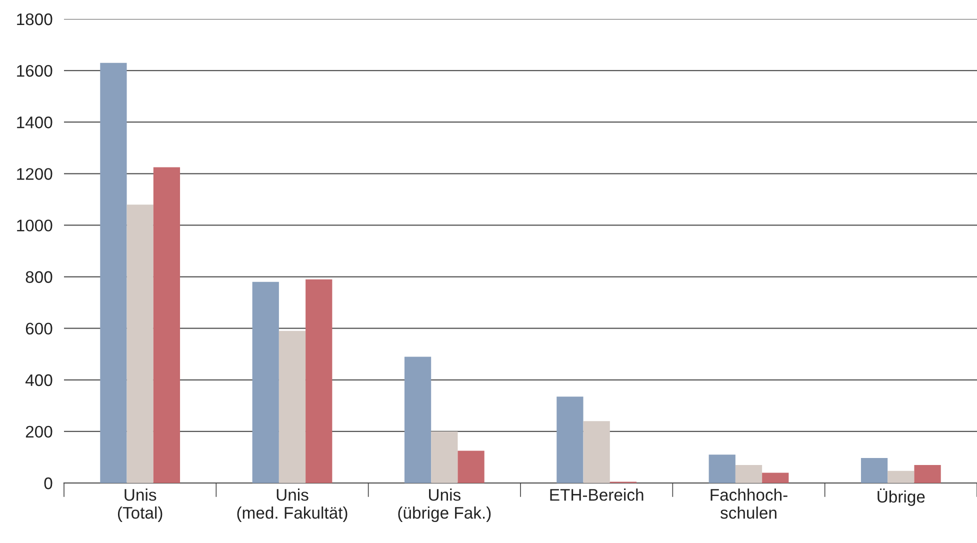 Image resolution: width=977 pixels, height=543 pixels. I want to click on y-tick-label: 400, so click(38, 380).